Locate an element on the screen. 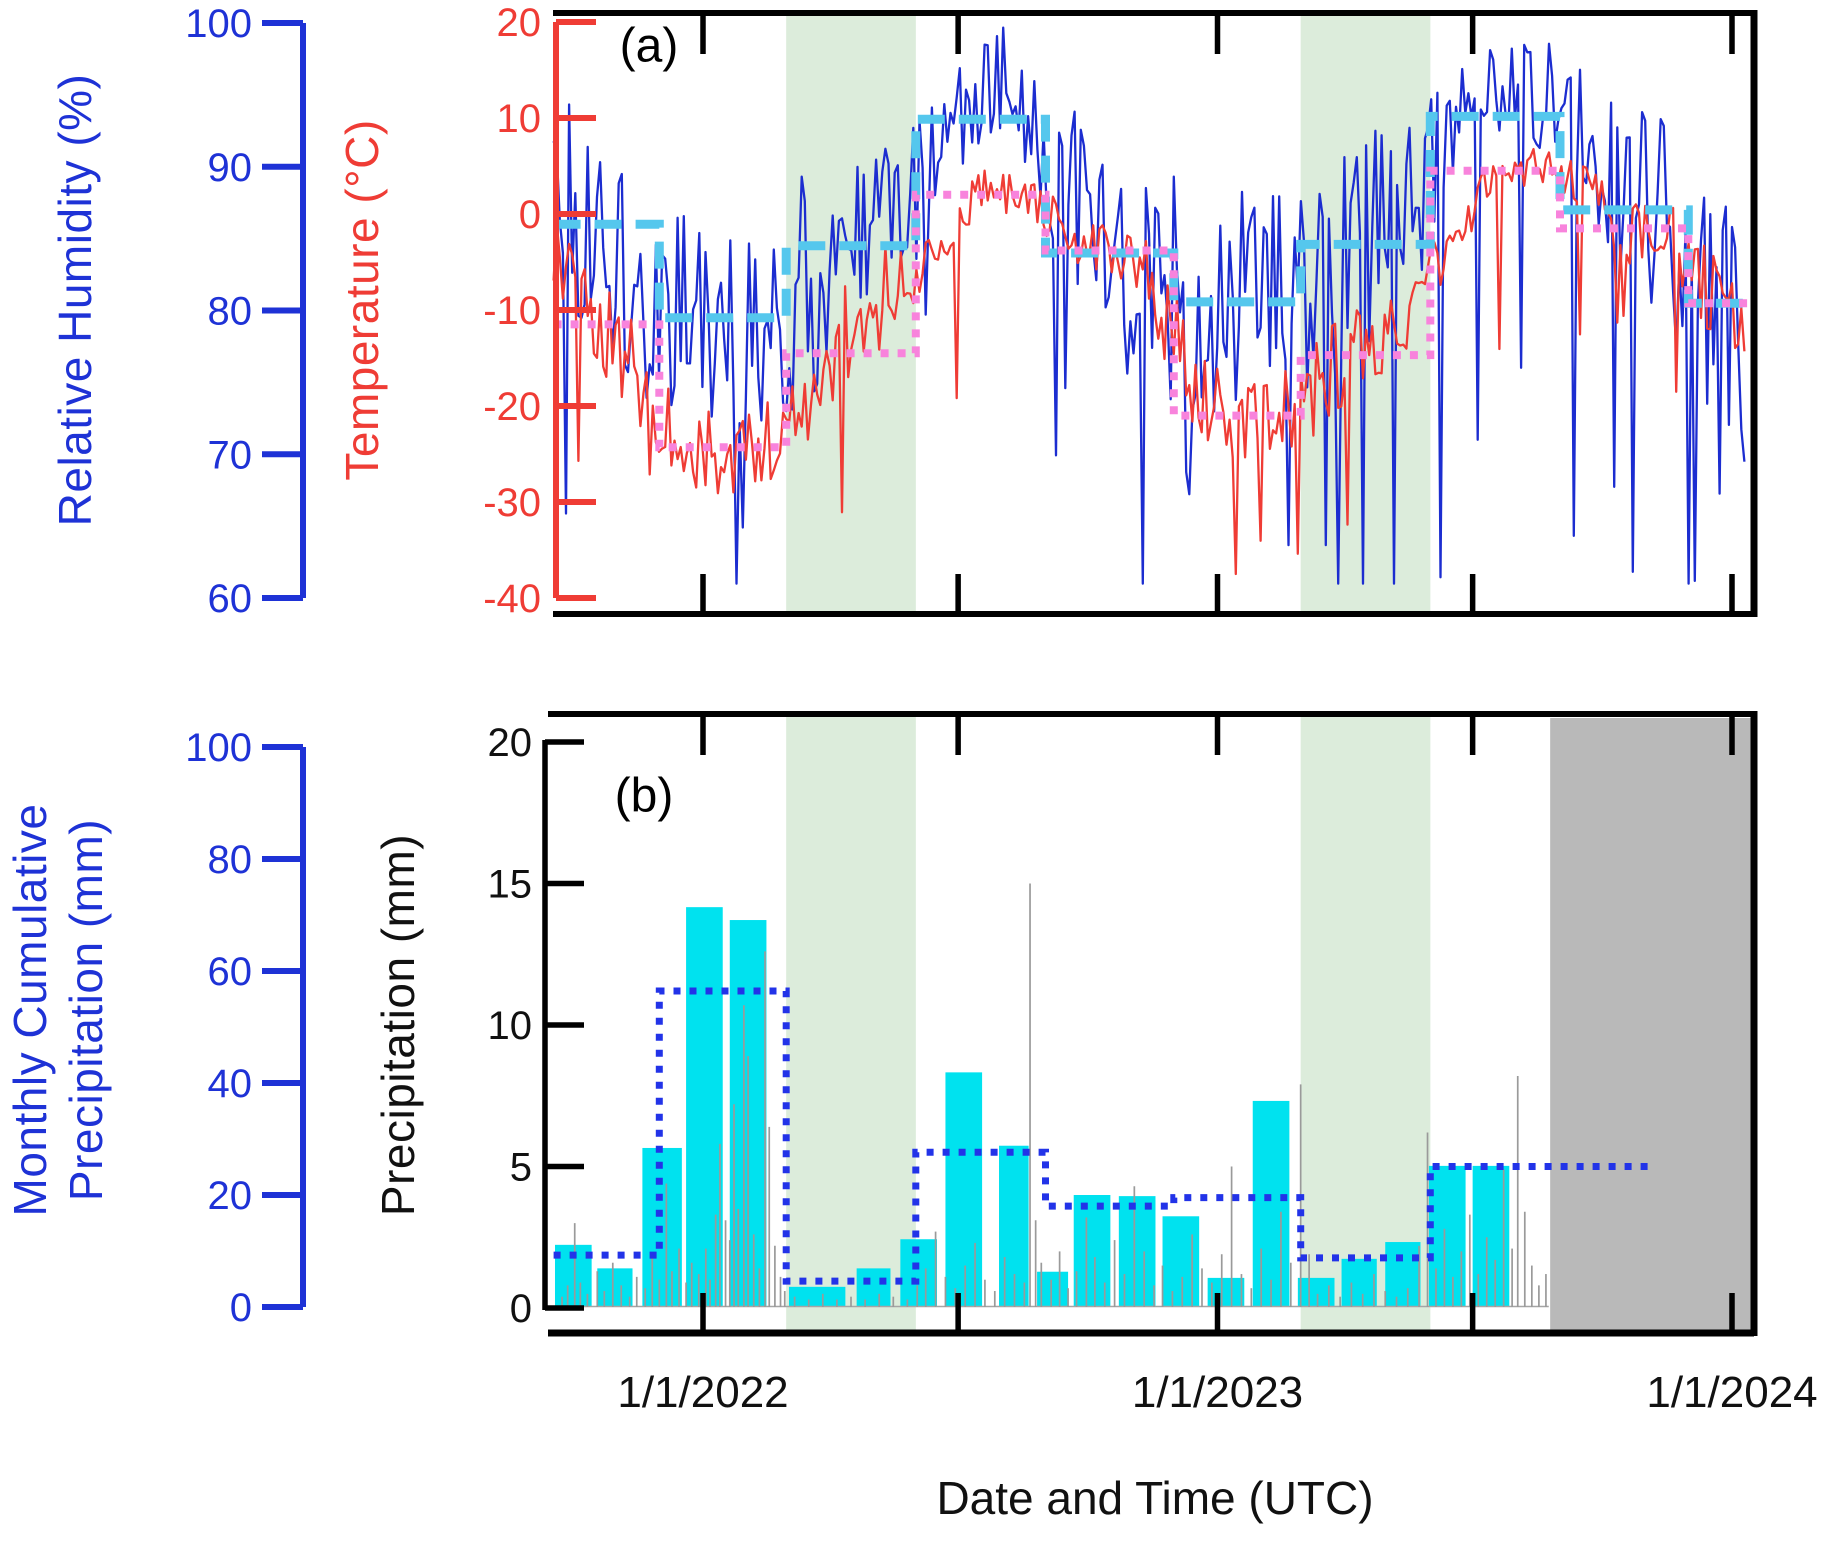 This screenshot has width=1841, height=1554. temperature-tick-label-1: 10 is located at coordinates (519, 119).